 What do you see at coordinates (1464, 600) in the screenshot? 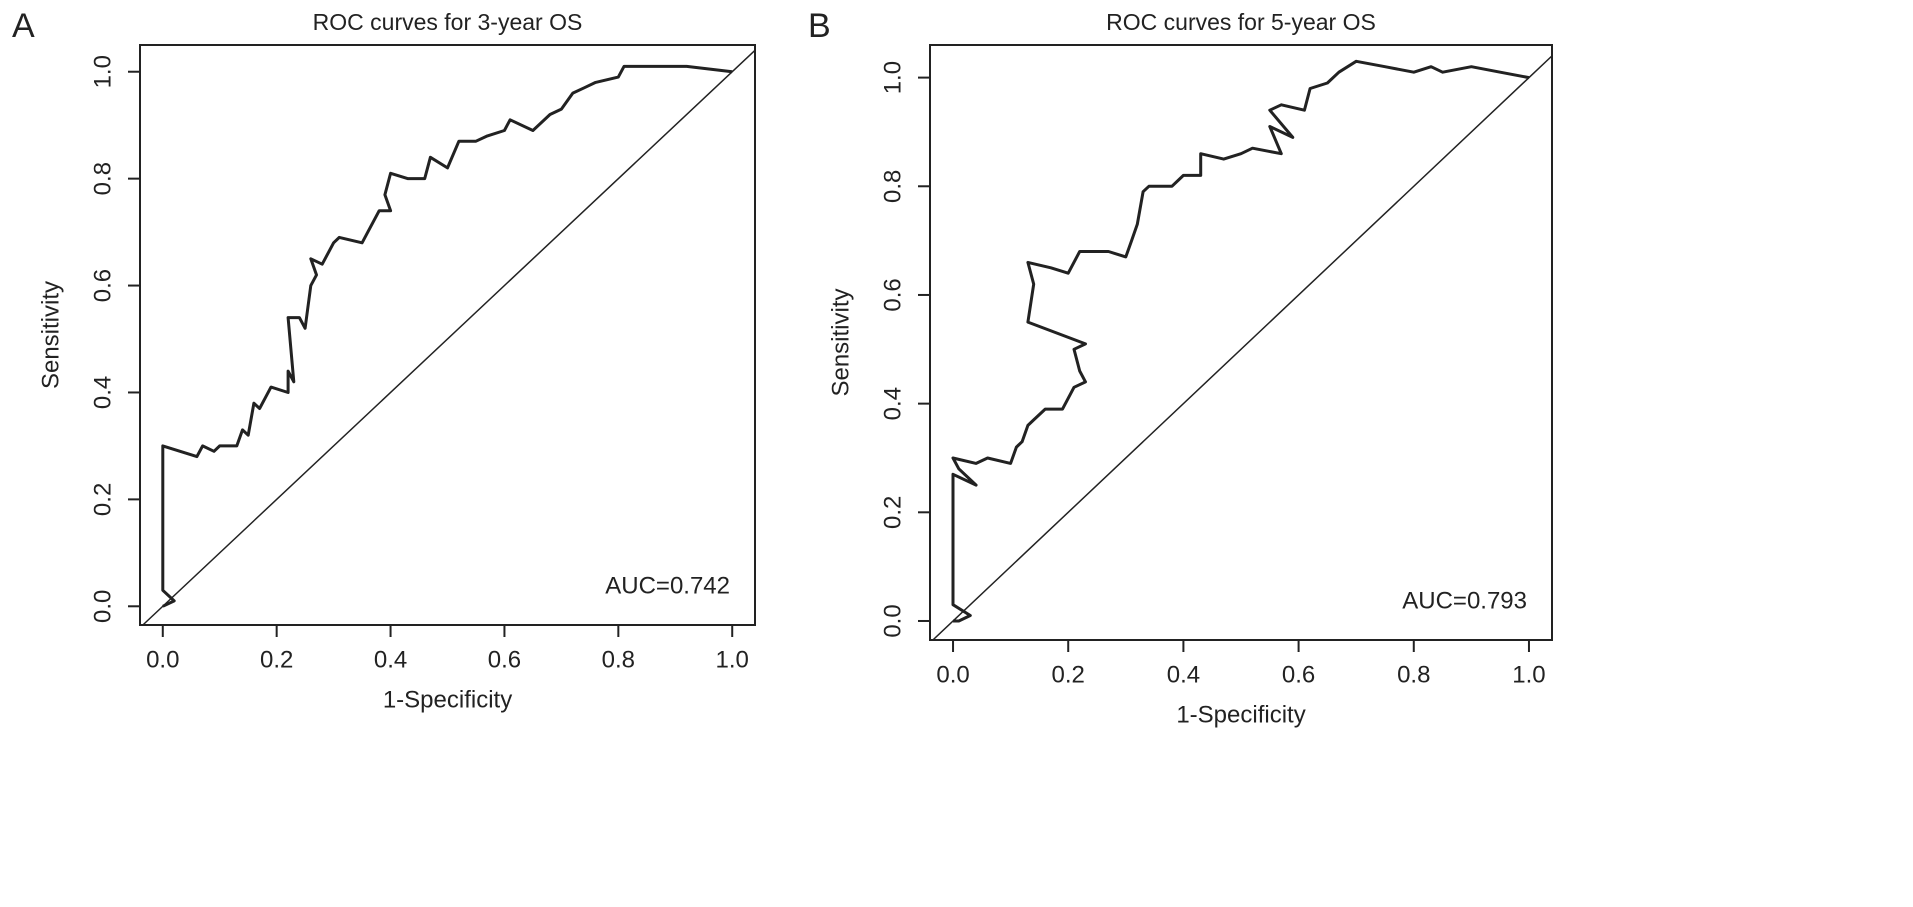
I see `auc-annotation: AUC=0.793` at bounding box center [1464, 600].